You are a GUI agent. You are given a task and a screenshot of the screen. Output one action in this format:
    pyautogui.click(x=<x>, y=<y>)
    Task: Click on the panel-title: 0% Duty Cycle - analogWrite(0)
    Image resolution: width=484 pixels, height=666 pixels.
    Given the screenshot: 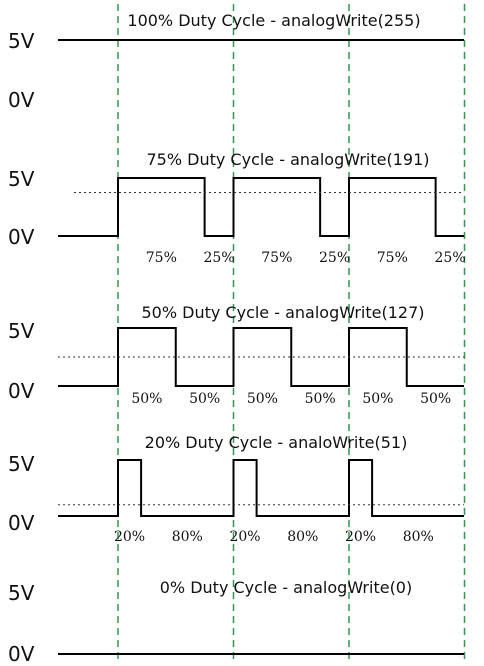 What is the action you would take?
    pyautogui.click(x=286, y=587)
    